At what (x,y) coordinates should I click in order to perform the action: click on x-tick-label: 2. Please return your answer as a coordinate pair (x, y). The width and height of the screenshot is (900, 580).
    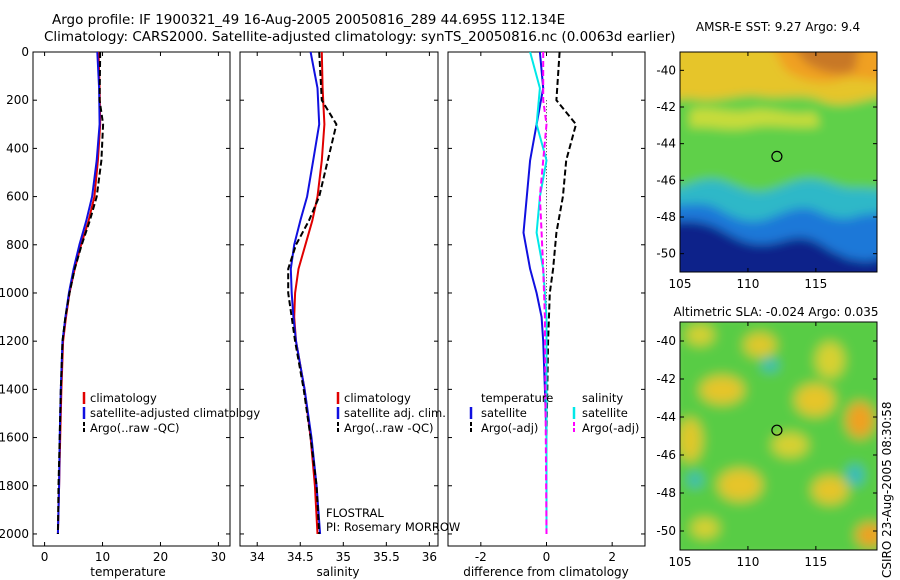
    Looking at the image, I should click on (612, 557).